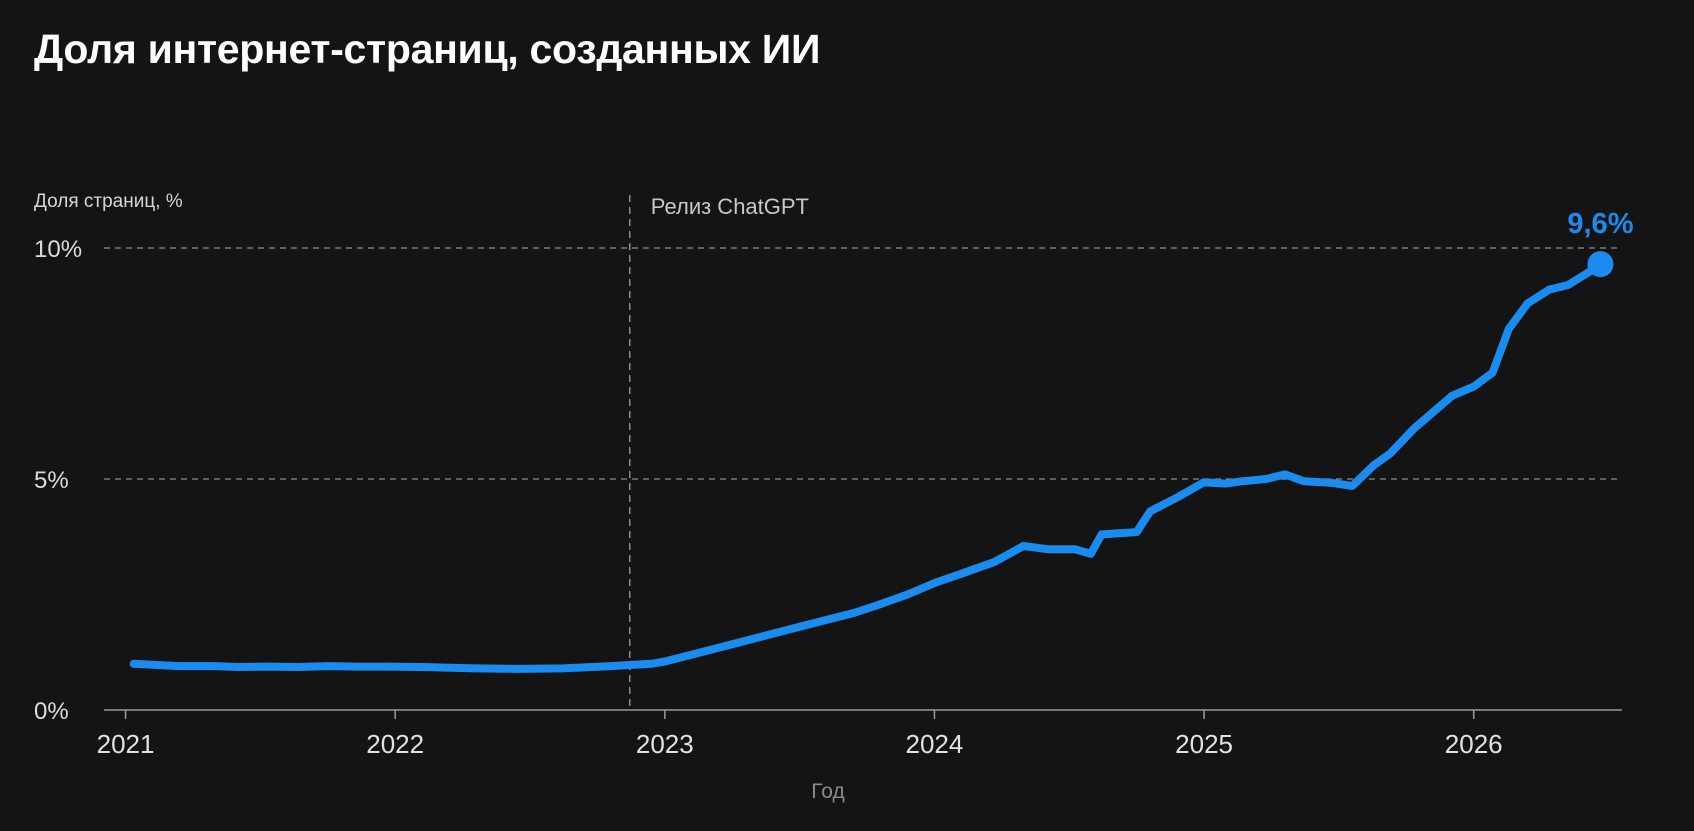  What do you see at coordinates (51, 480) in the screenshot?
I see `y-tick-label-1: 5%` at bounding box center [51, 480].